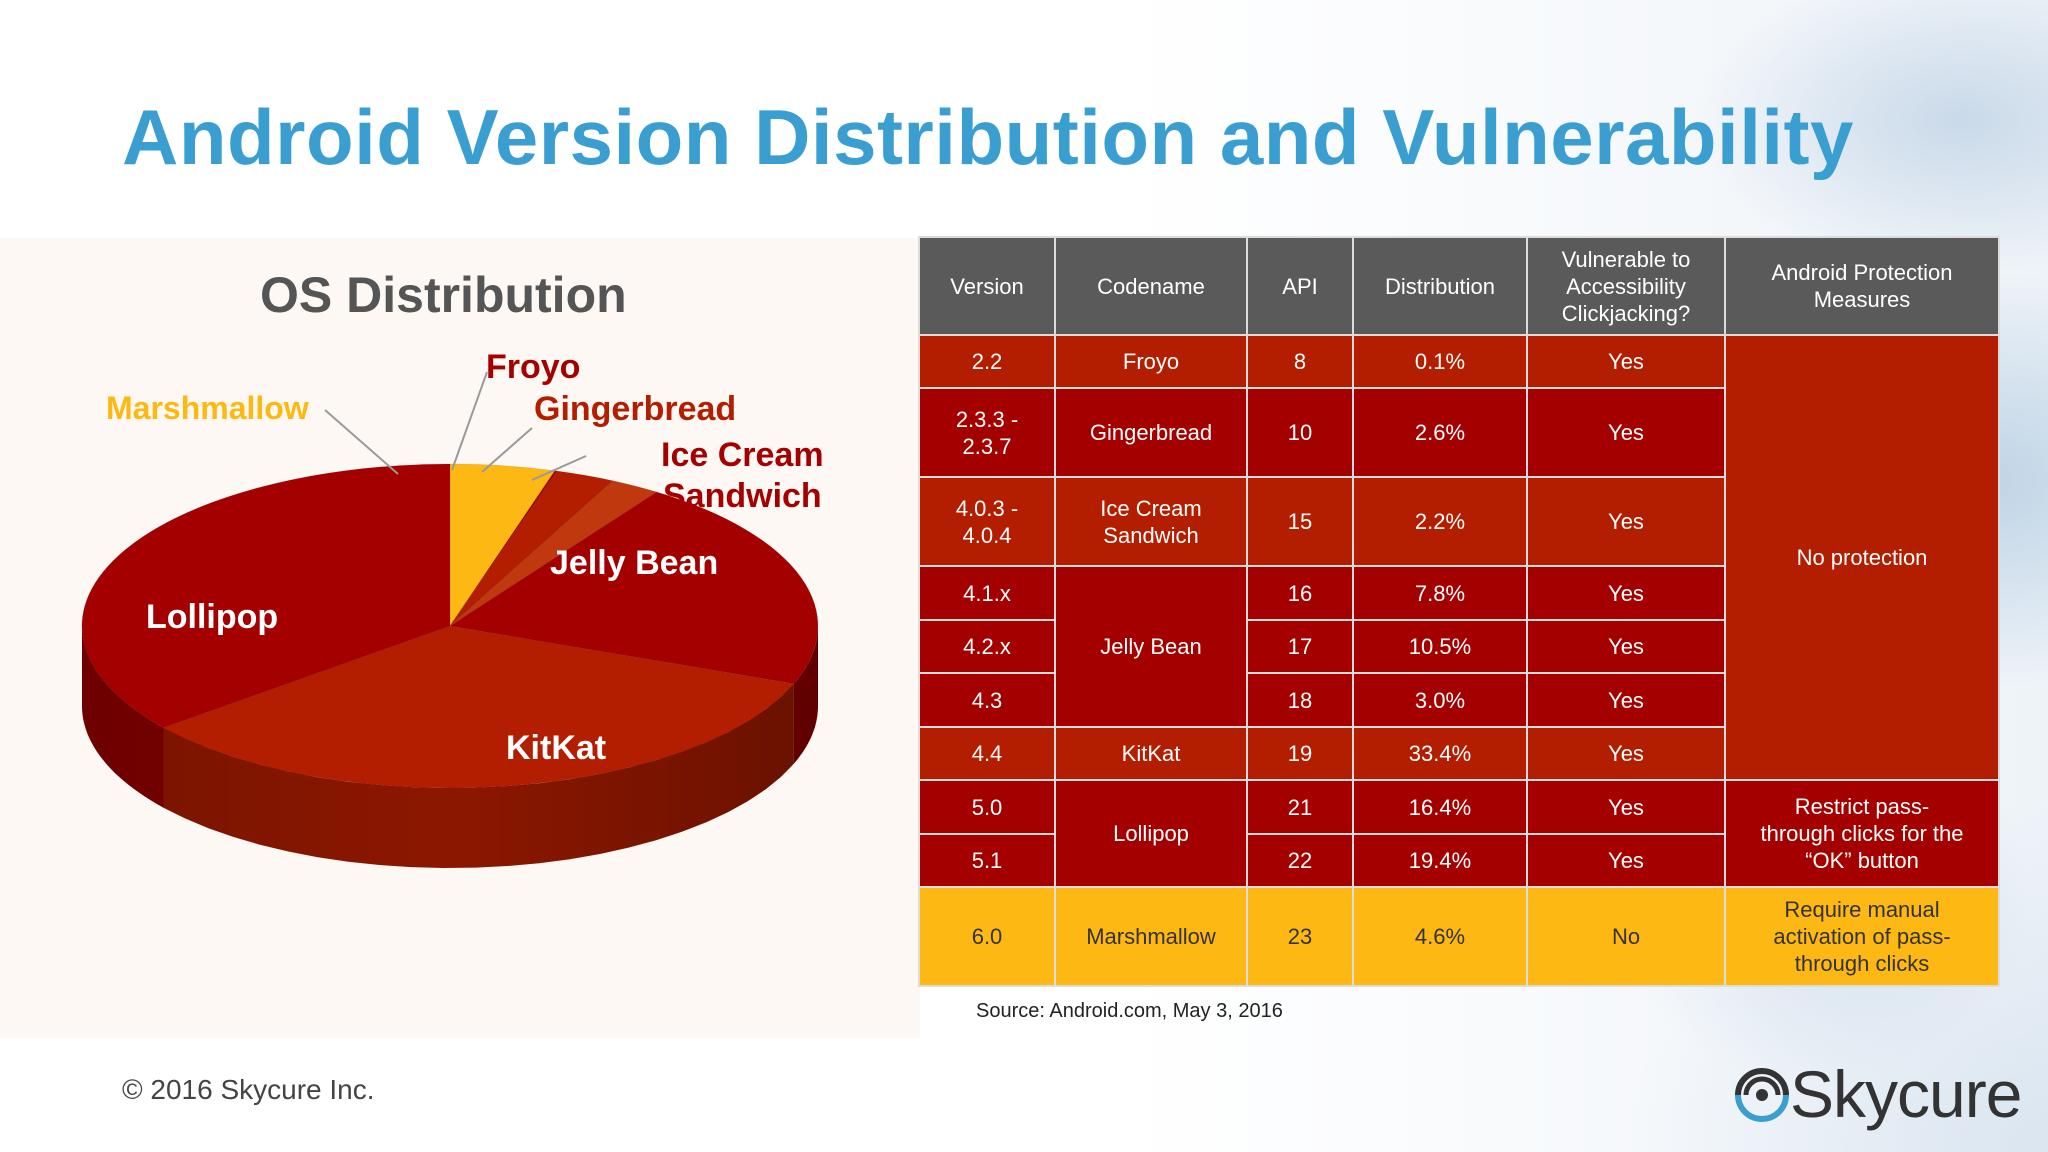 Image resolution: width=2048 pixels, height=1152 pixels. I want to click on cell-version: 5.1, so click(987, 860).